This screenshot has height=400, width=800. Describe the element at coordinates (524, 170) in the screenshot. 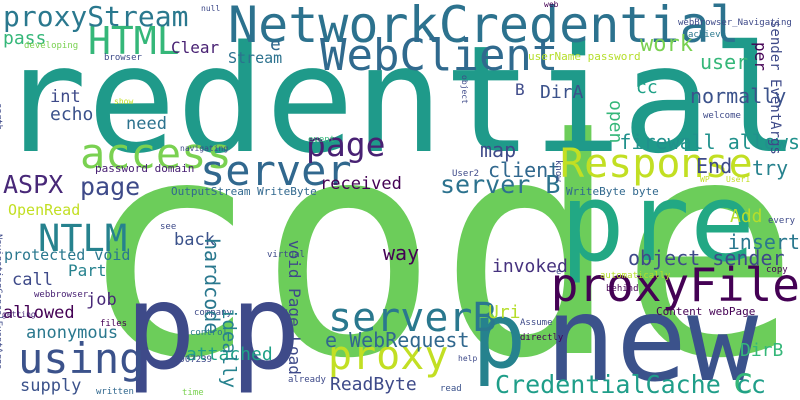

I see `word-client-37: client` at that location.